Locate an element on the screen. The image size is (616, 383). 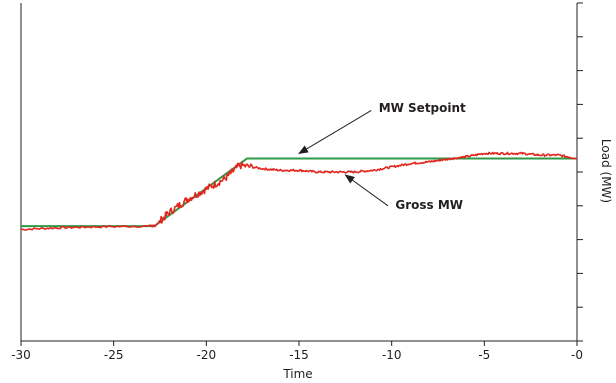
x-tick-label: -20 is located at coordinates (207, 355).